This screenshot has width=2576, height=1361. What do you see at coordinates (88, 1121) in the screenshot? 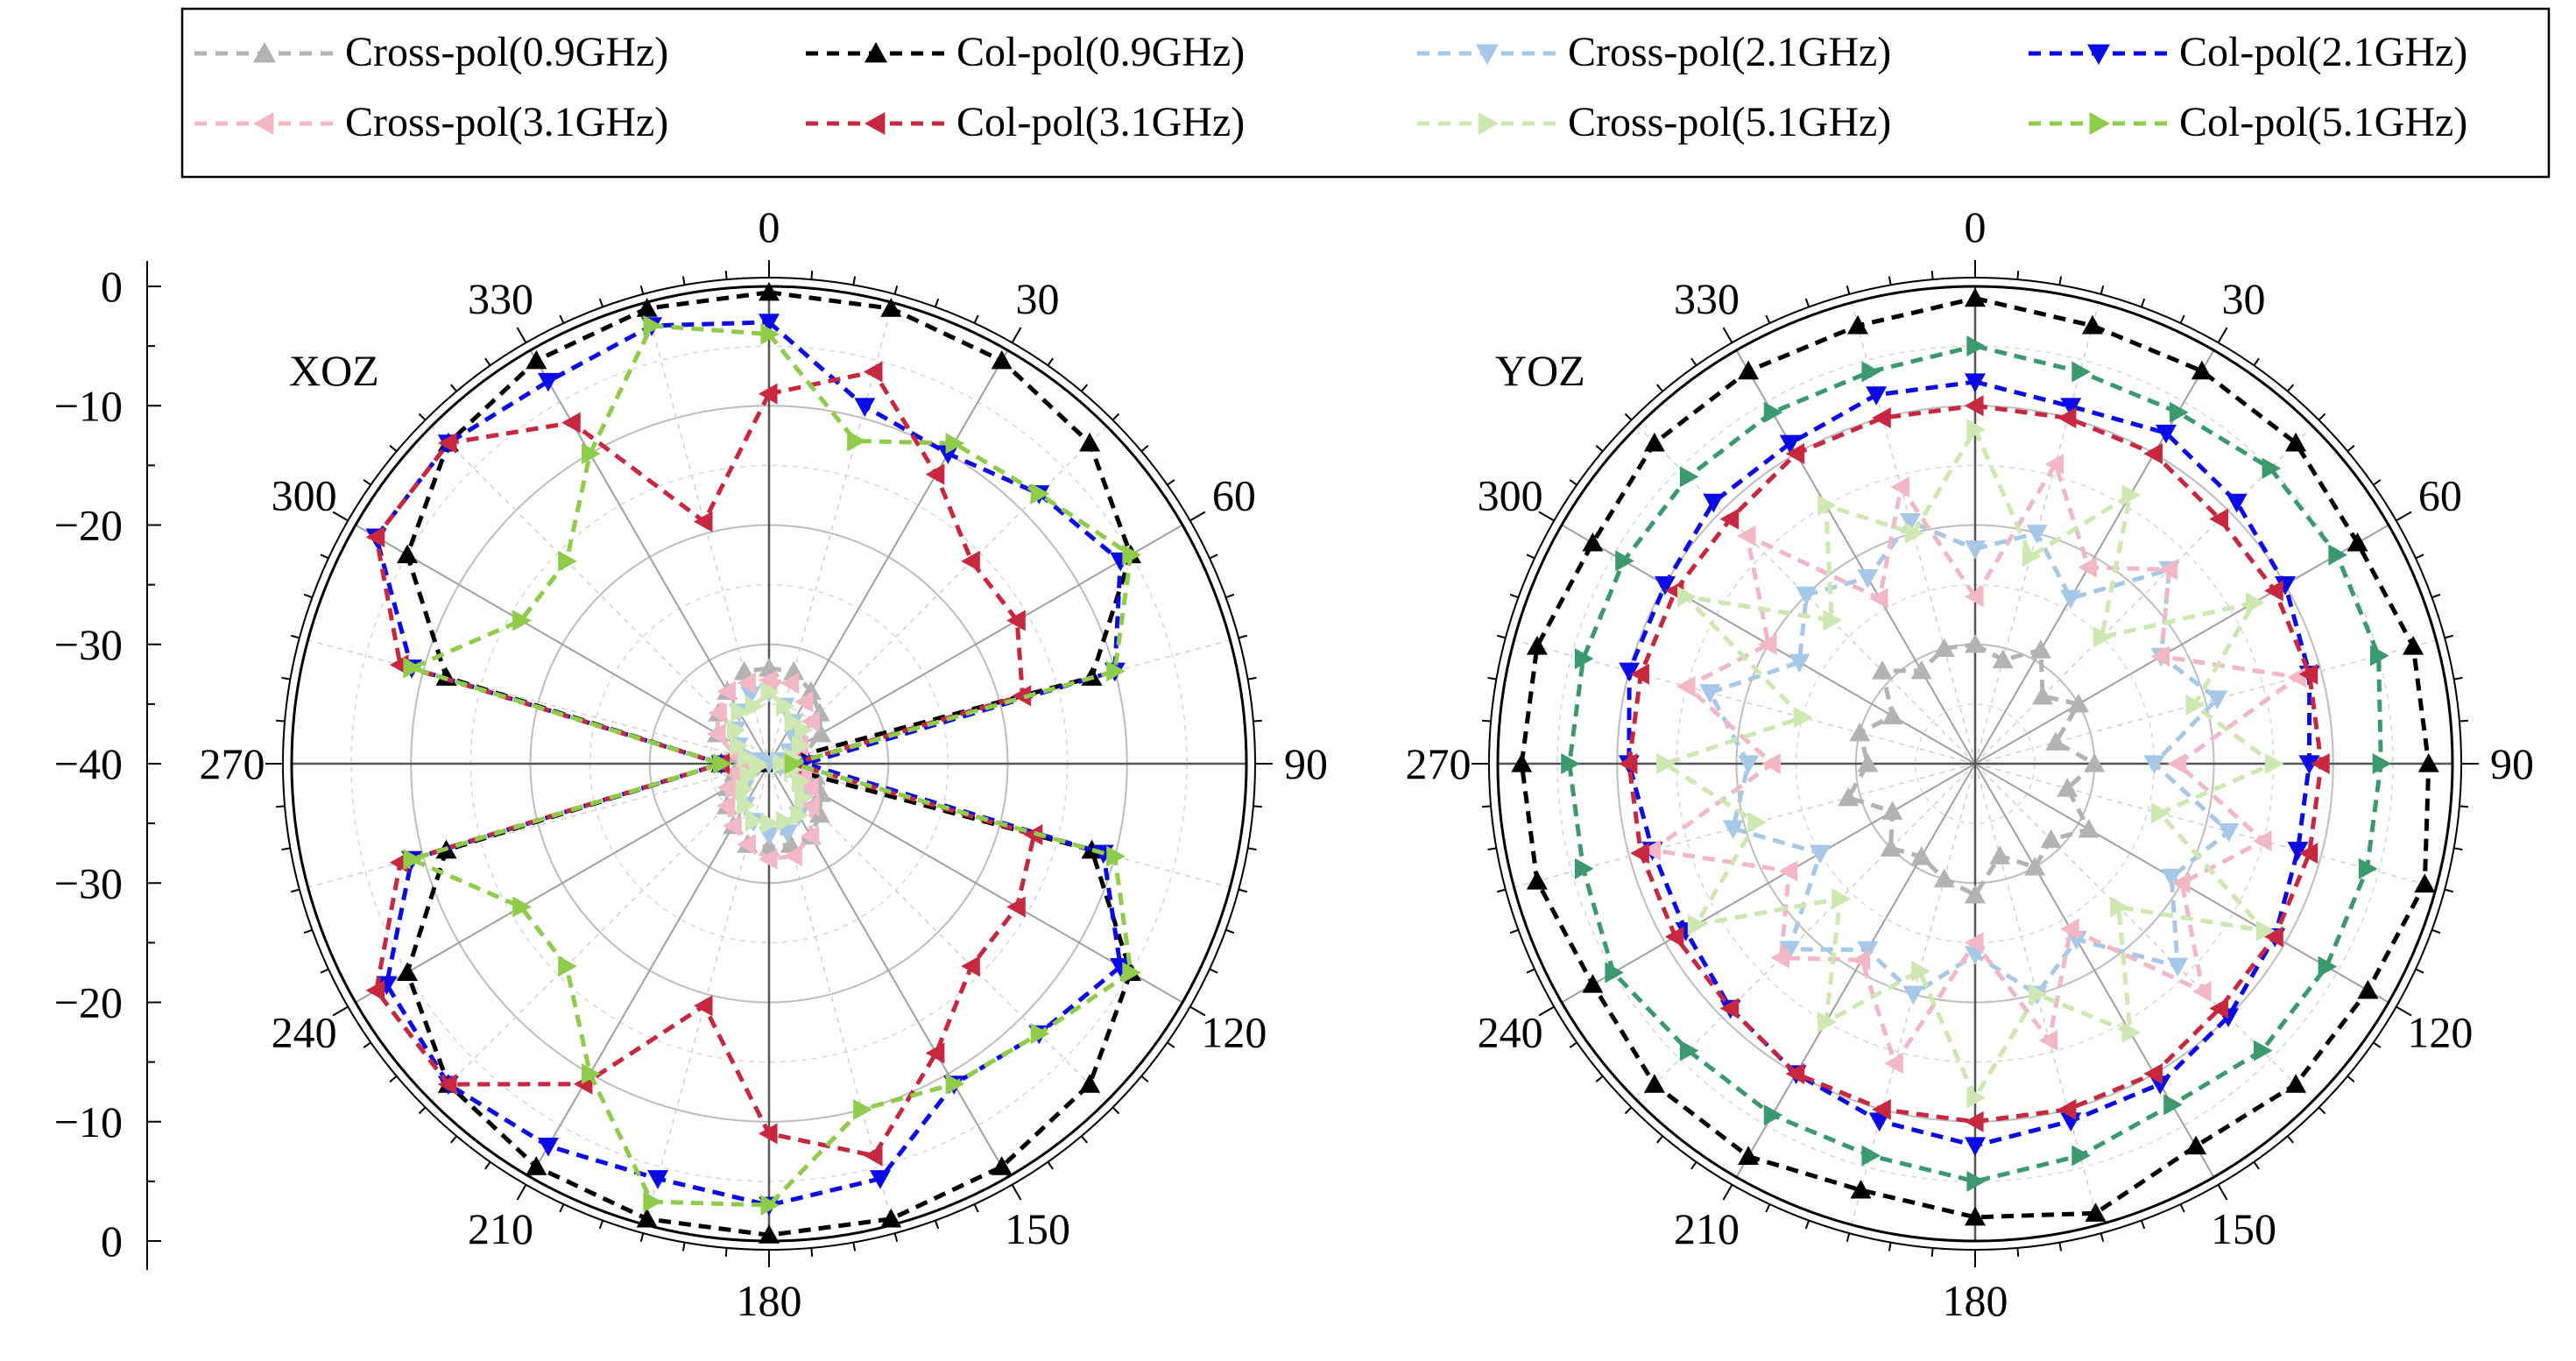
I see `radial-tick-label: −10` at bounding box center [88, 1121].